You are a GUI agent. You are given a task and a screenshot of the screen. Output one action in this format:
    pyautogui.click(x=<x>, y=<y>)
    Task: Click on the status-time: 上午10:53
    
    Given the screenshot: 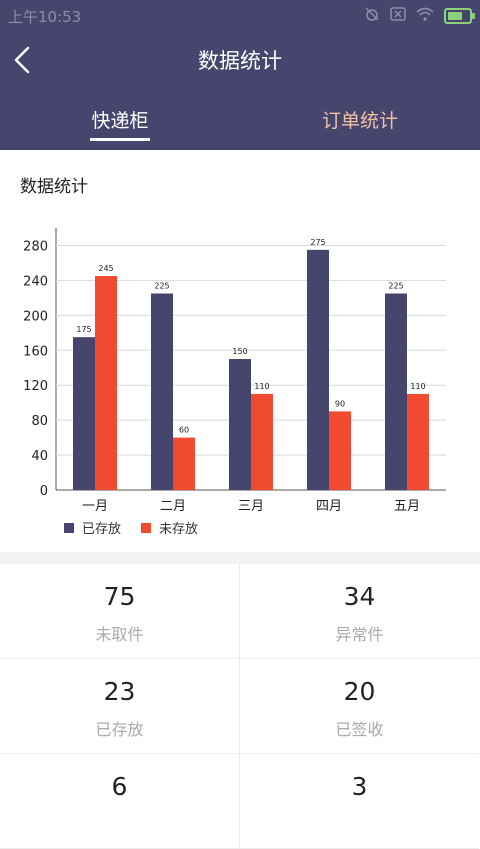 What is the action you would take?
    pyautogui.click(x=45, y=17)
    